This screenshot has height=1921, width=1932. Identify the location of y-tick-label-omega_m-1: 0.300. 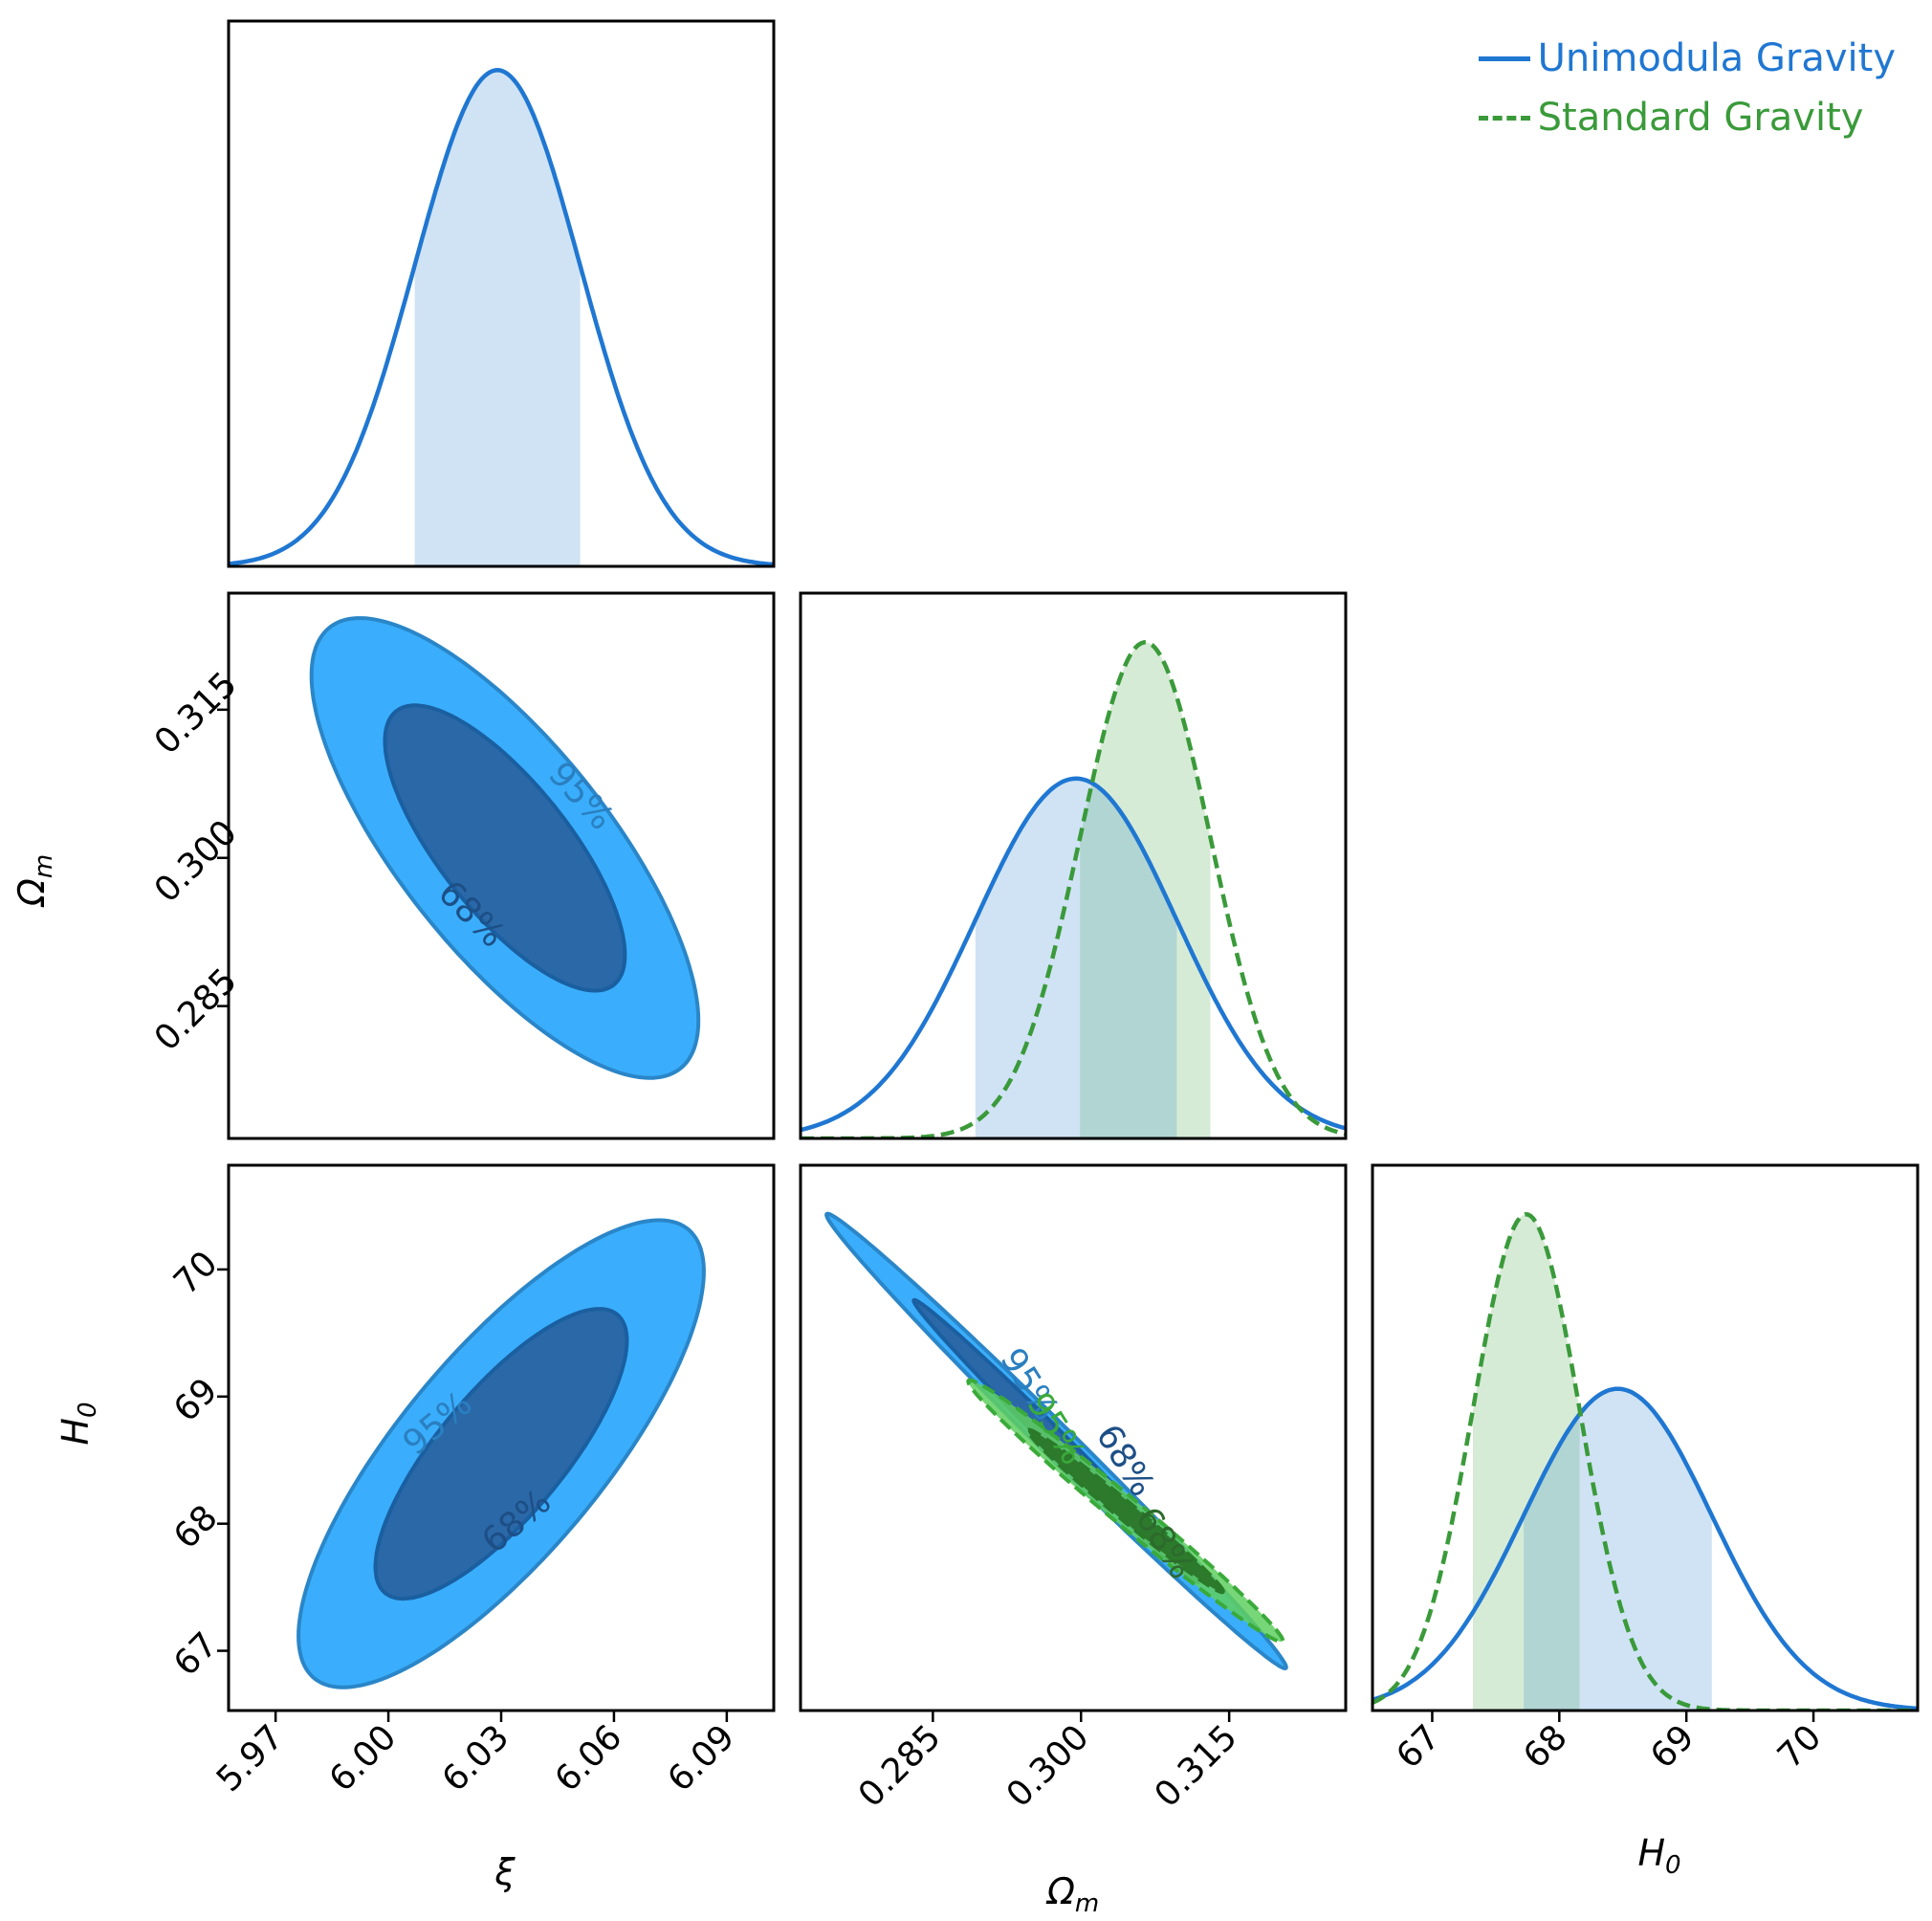
(196, 862).